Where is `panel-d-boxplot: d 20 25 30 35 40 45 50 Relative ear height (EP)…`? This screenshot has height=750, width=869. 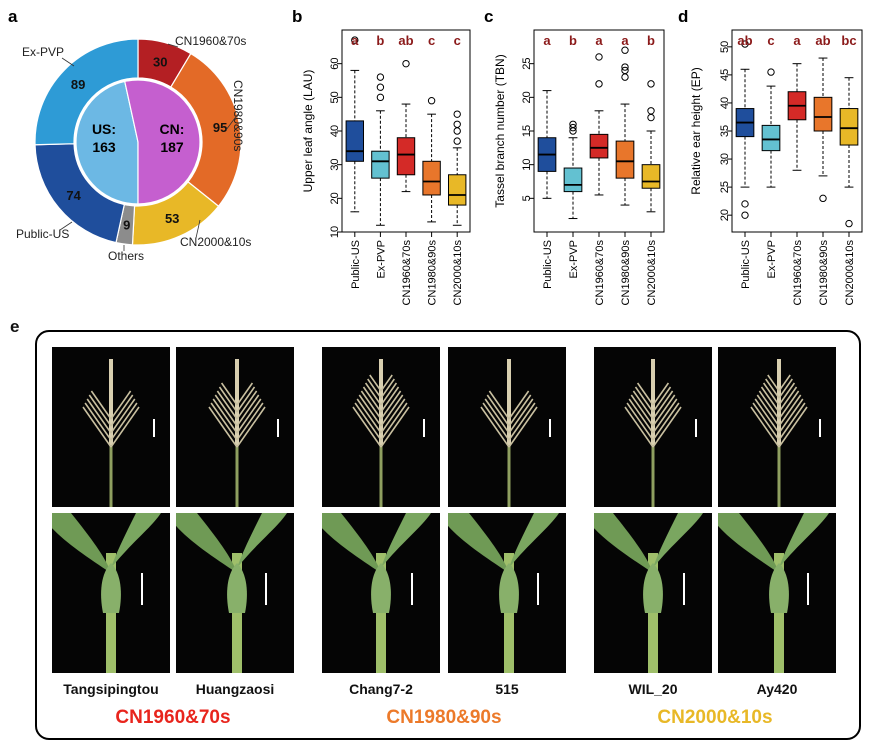 panel-d-boxplot: d 20 25 30 35 40 45 50 Relative ear height (EP)… is located at coordinates (770, 156).